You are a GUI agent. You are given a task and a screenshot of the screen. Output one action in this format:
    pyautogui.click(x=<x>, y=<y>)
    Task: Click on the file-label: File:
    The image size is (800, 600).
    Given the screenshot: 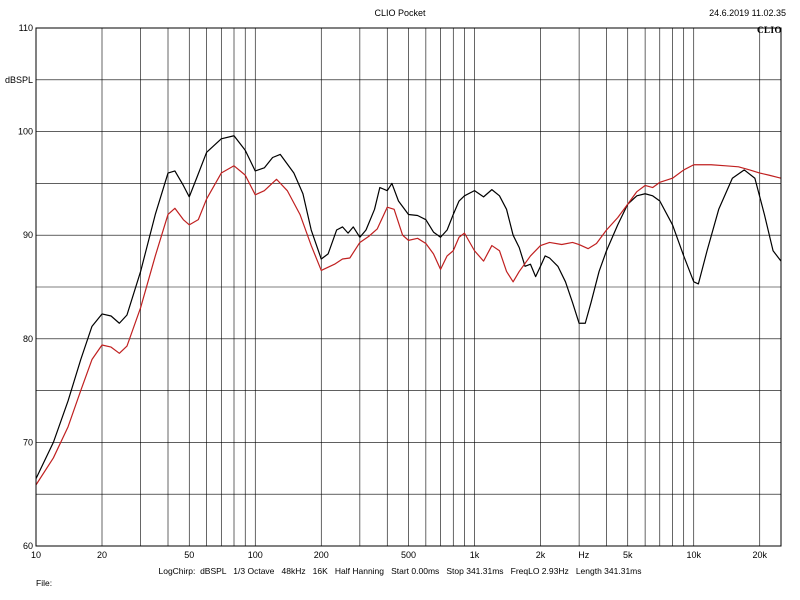 What is the action you would take?
    pyautogui.click(x=44, y=583)
    